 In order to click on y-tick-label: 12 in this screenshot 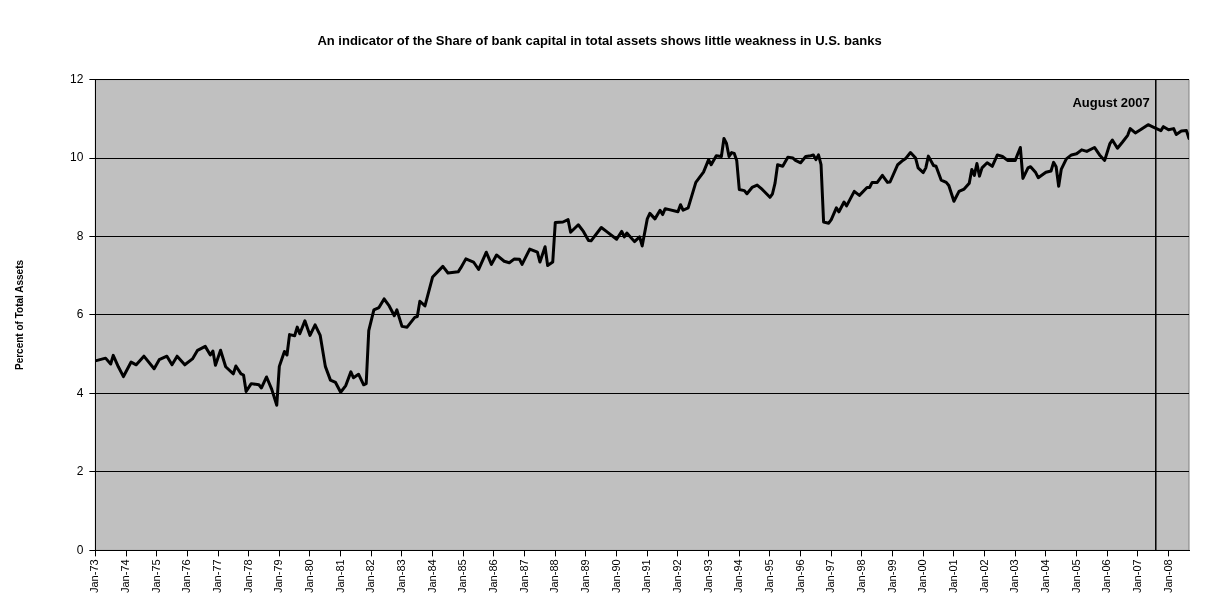, I will do `click(76, 78)`.